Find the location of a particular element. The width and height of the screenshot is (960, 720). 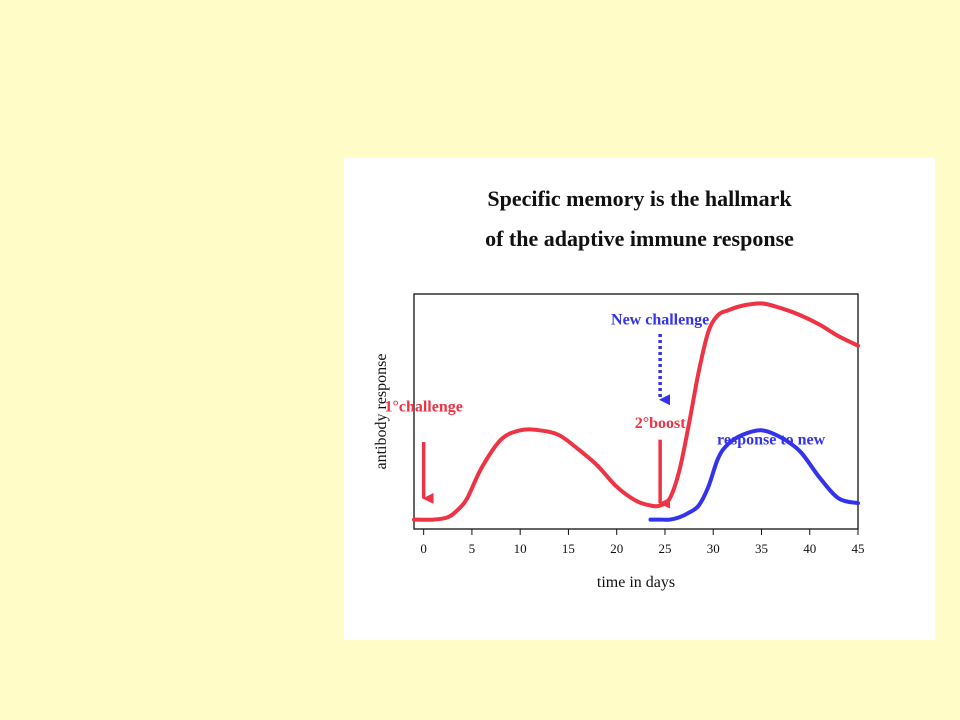

annotation-label-1: 2°boost is located at coordinates (661, 423).